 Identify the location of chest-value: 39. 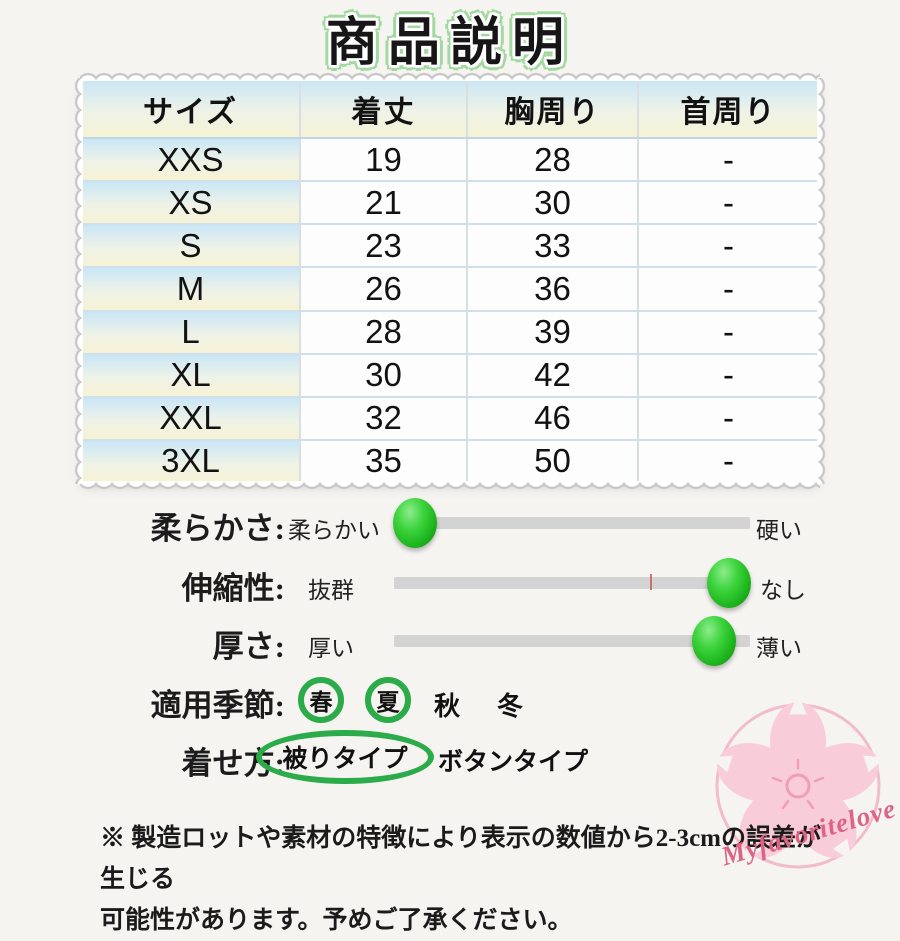
(553, 332).